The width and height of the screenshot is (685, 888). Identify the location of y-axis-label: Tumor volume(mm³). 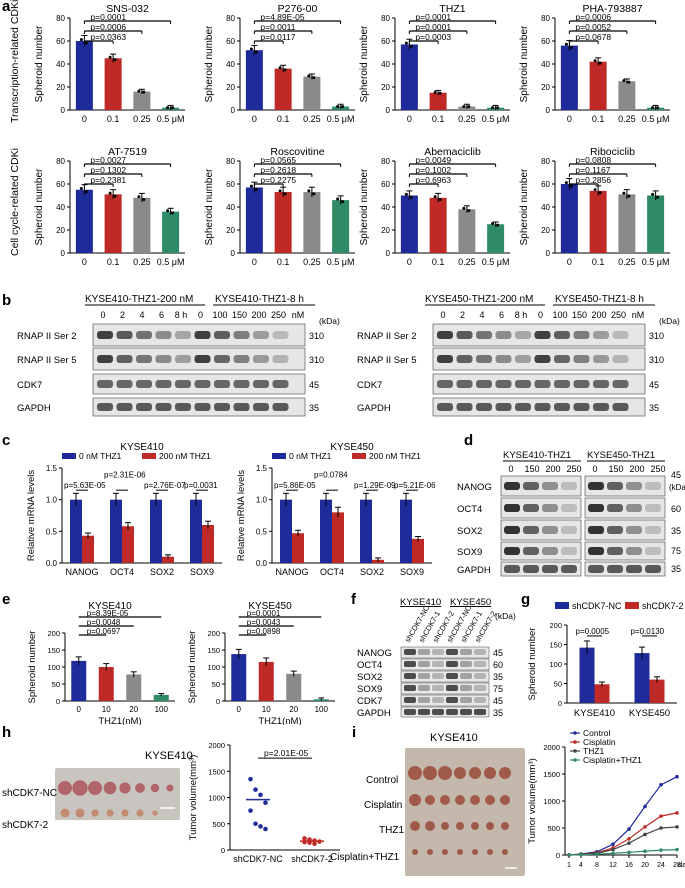
(532, 801).